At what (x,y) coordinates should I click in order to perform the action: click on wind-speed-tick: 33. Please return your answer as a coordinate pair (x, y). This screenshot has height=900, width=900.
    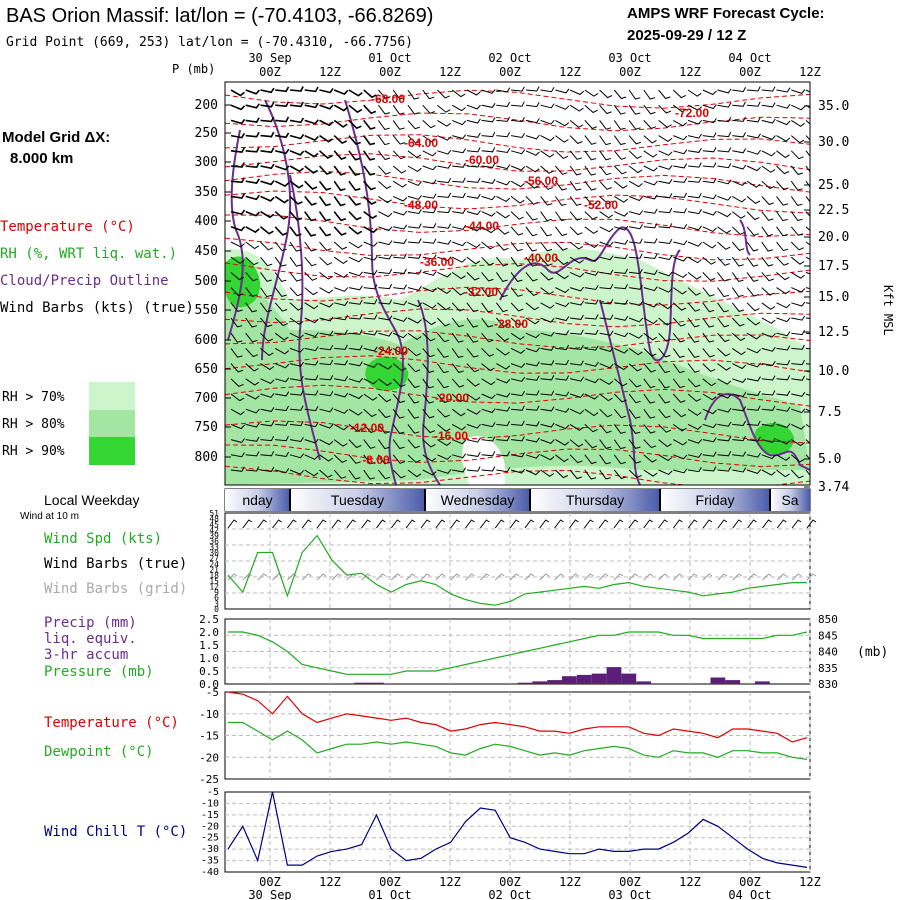
    Looking at the image, I should click on (214, 547).